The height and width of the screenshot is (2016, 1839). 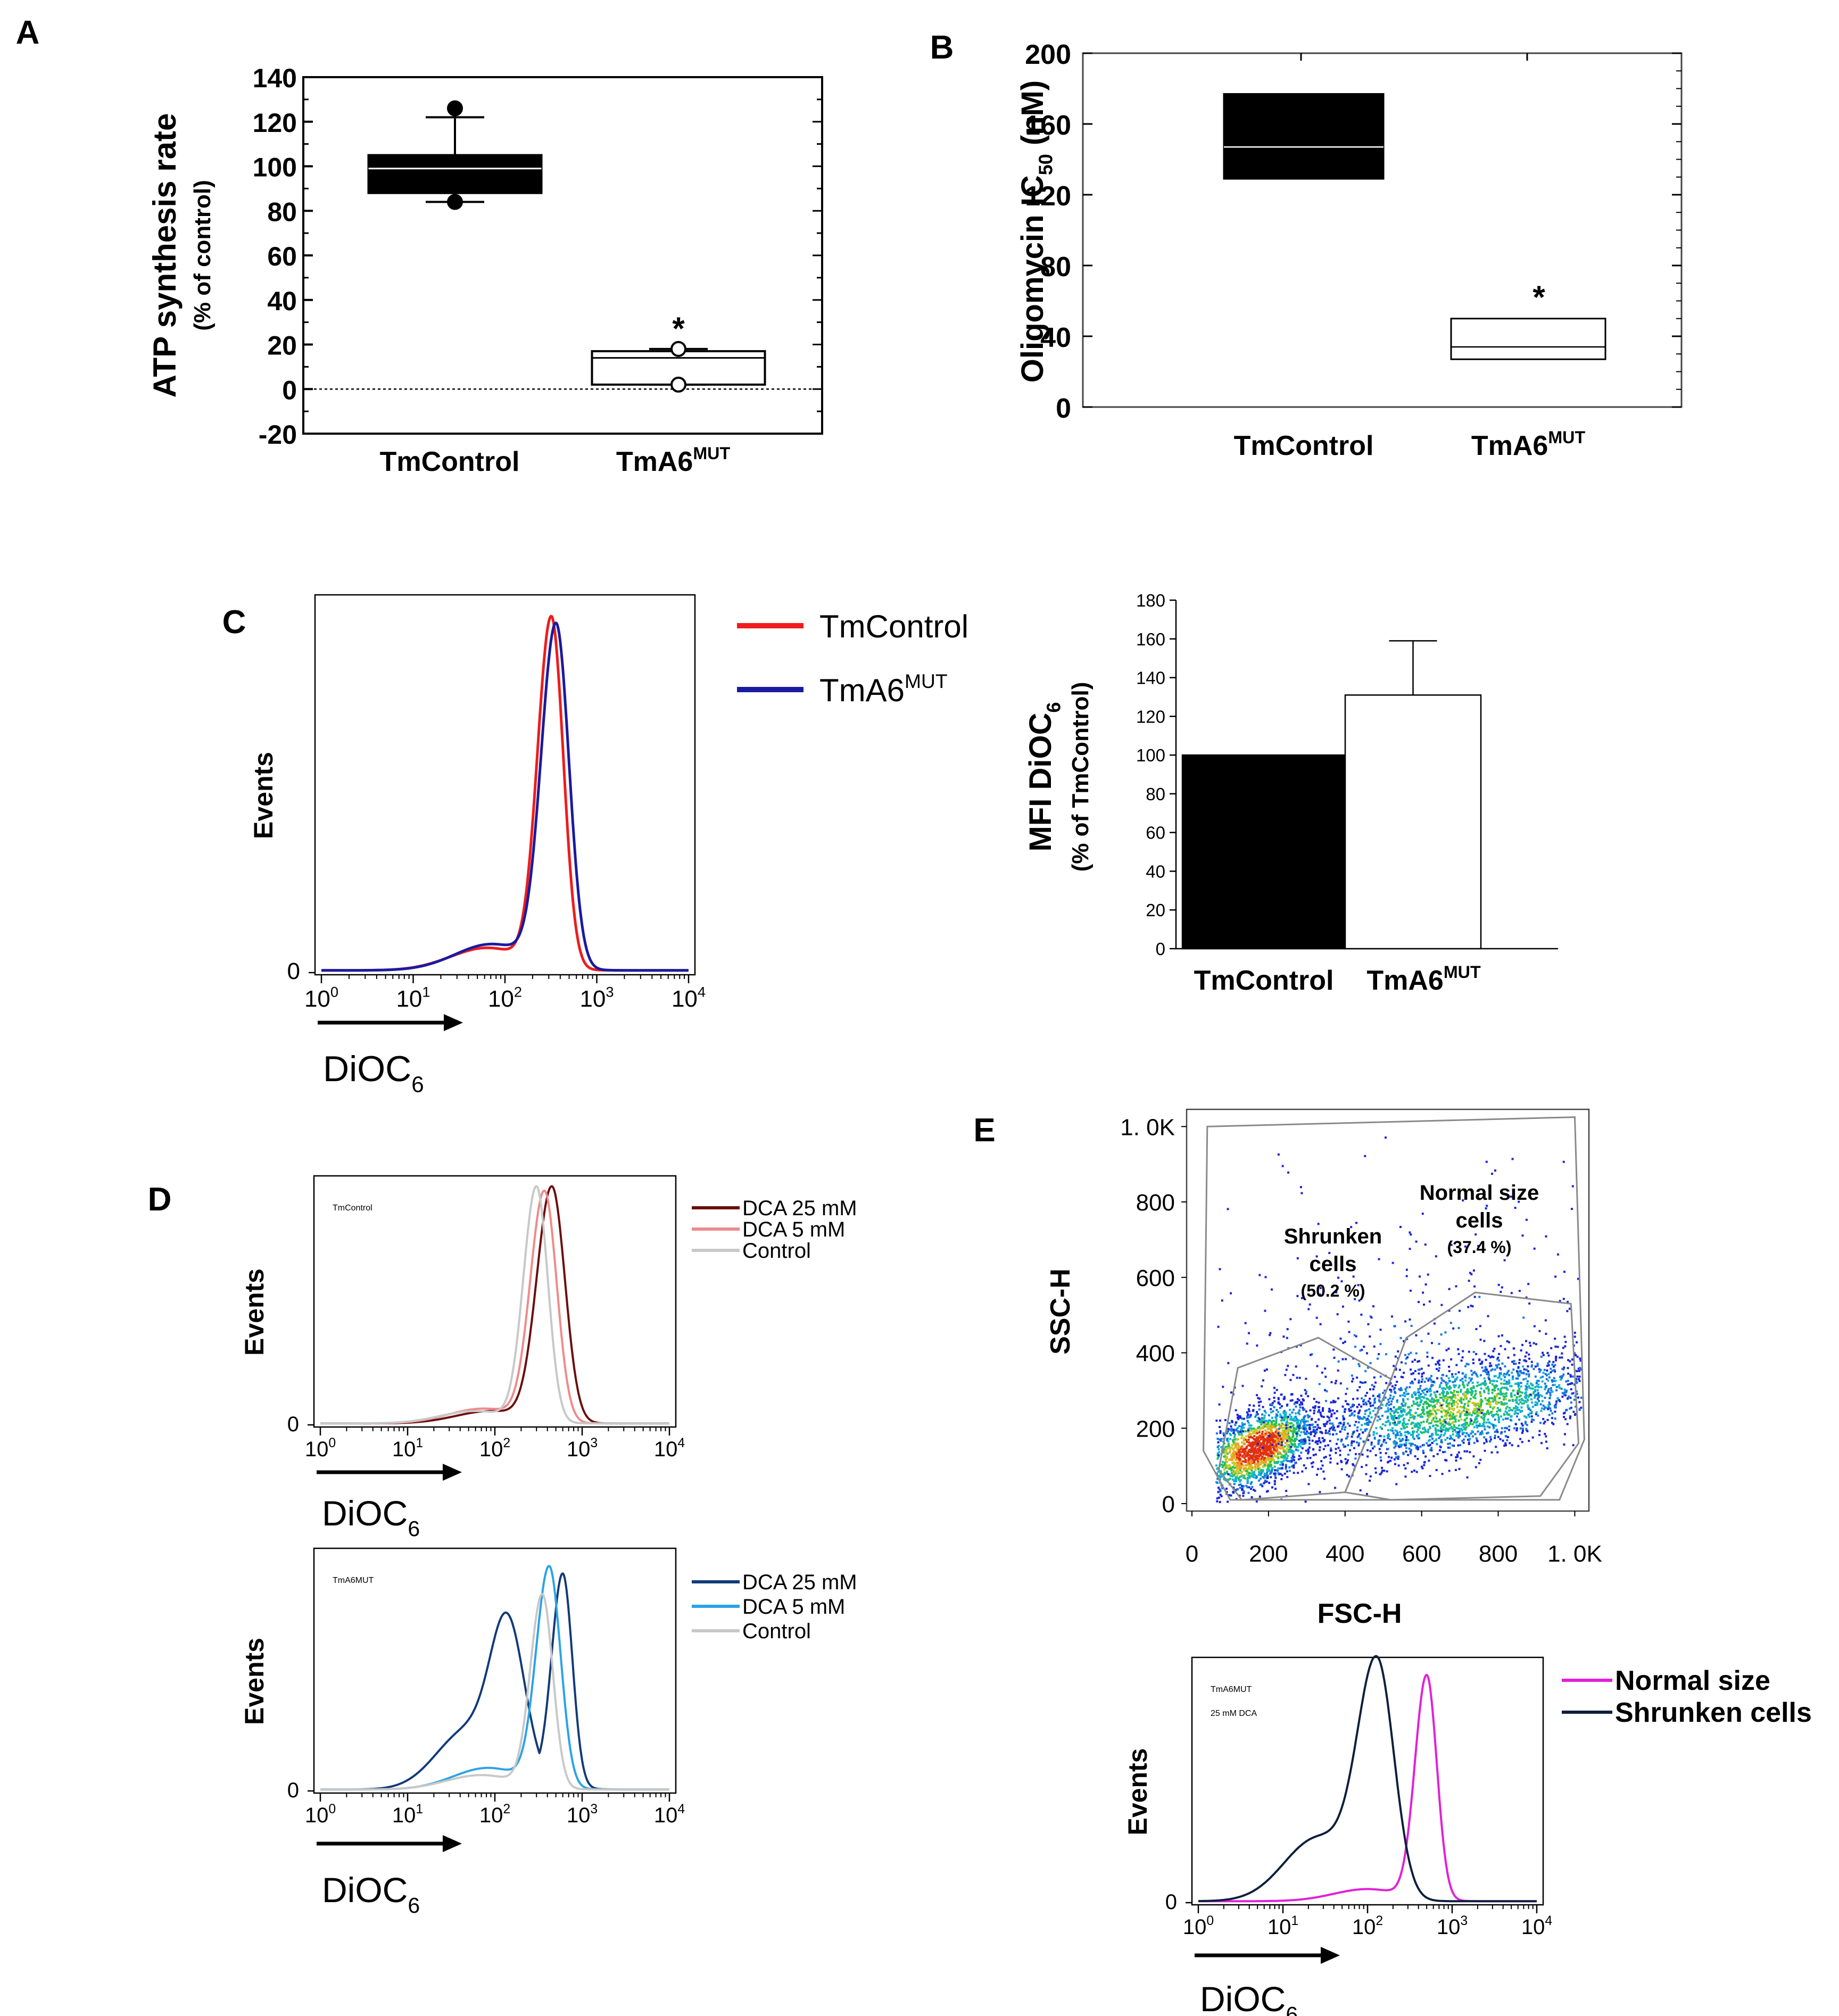 I want to click on y-tick-label: 0, so click(x=290, y=390).